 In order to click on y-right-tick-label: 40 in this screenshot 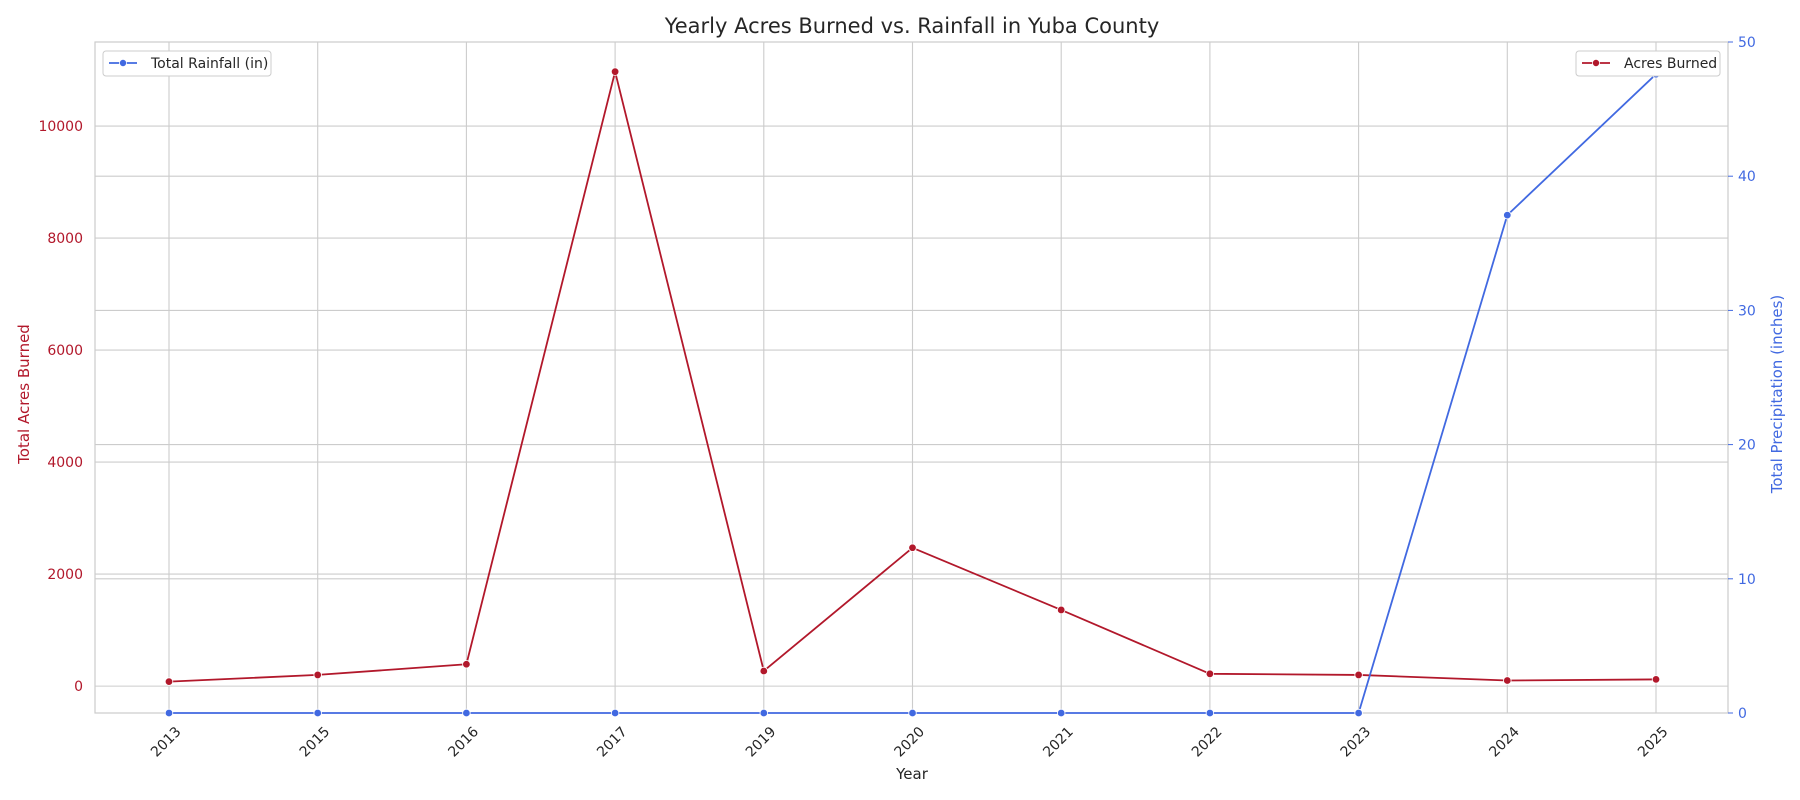, I will do `click(1747, 177)`.